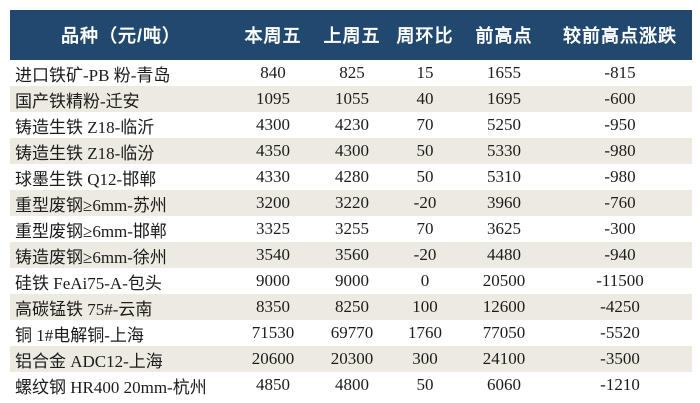 The image size is (700, 403). I want to click on table-row: 重型废钢≥6mm-苏州 3200 3220 -20 3960 -760, so click(351, 203).